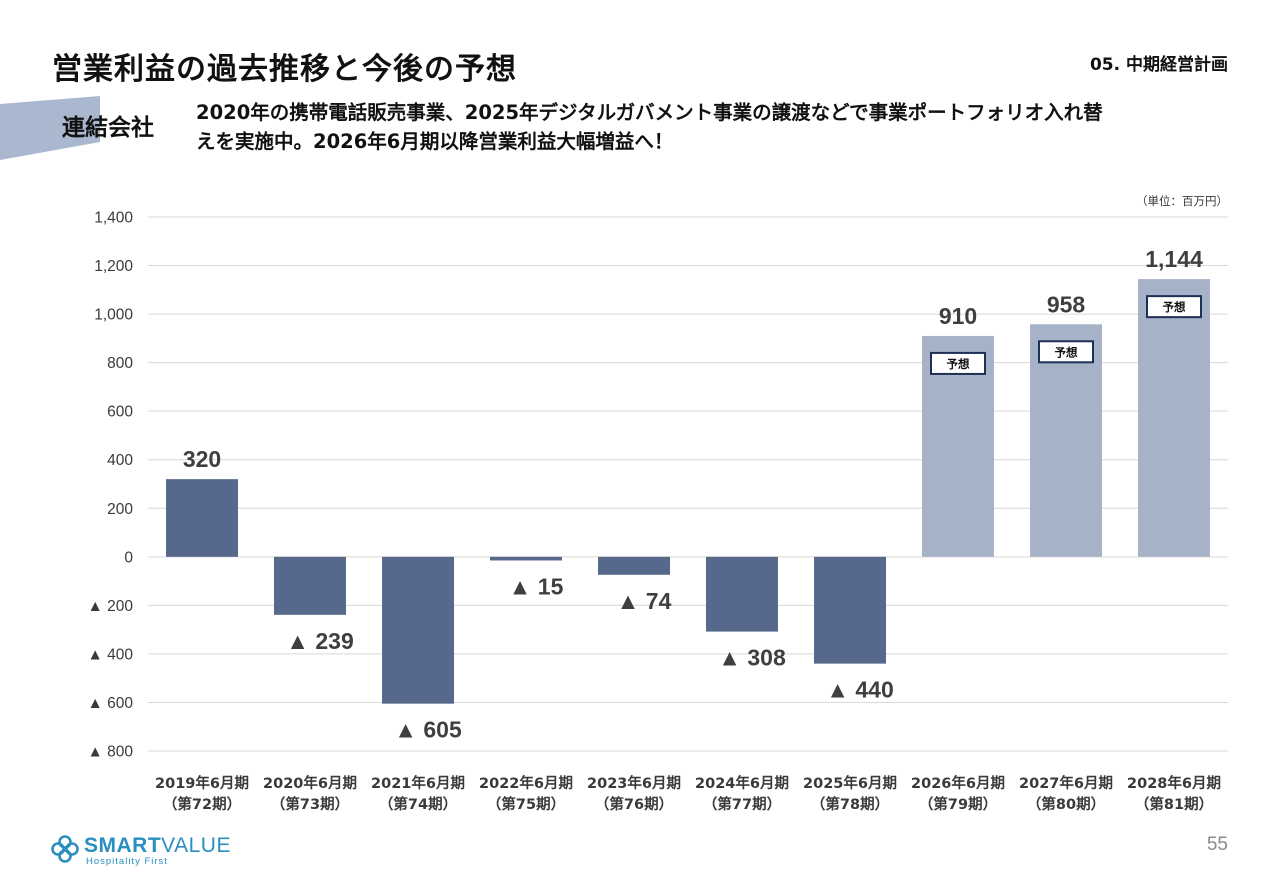 The height and width of the screenshot is (886, 1280). I want to click on y-tick-label: 600, so click(120, 412).